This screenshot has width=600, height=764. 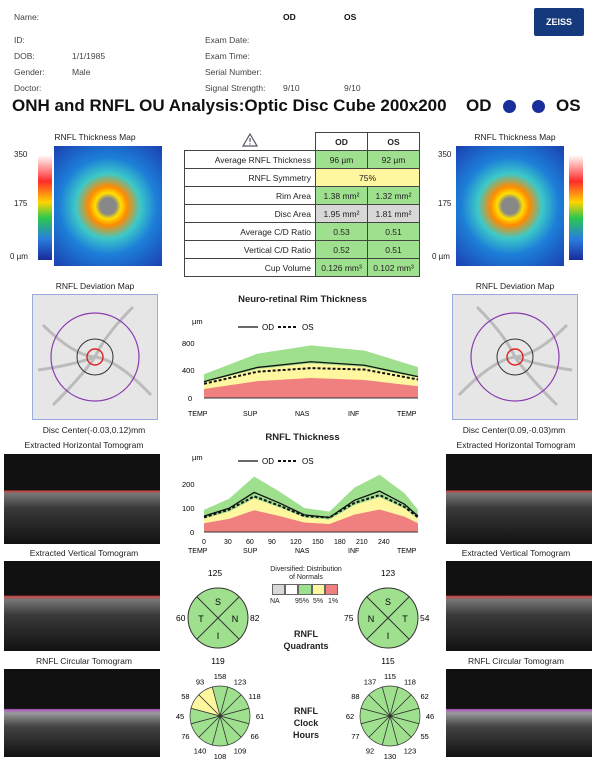 I want to click on serial-label: Serial Number:, so click(x=233, y=72).